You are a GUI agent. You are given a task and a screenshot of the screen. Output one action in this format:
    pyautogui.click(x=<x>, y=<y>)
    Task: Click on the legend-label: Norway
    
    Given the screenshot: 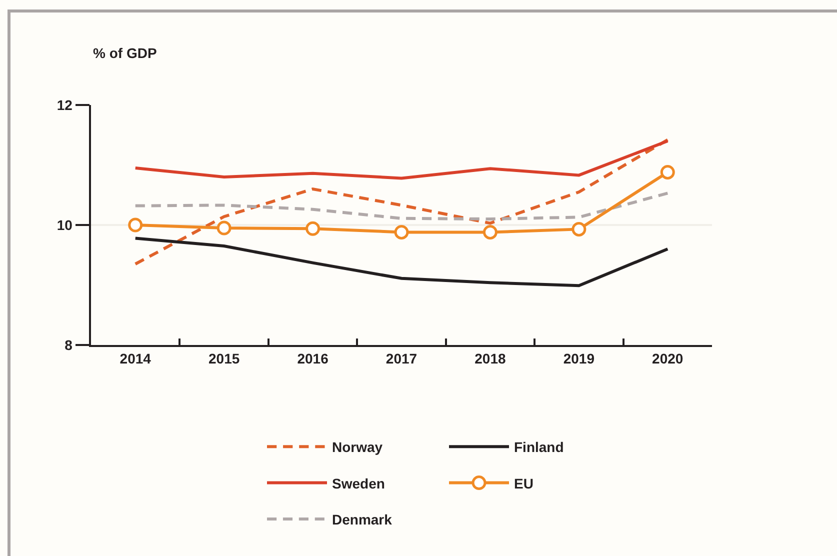 What is the action you would take?
    pyautogui.click(x=357, y=447)
    